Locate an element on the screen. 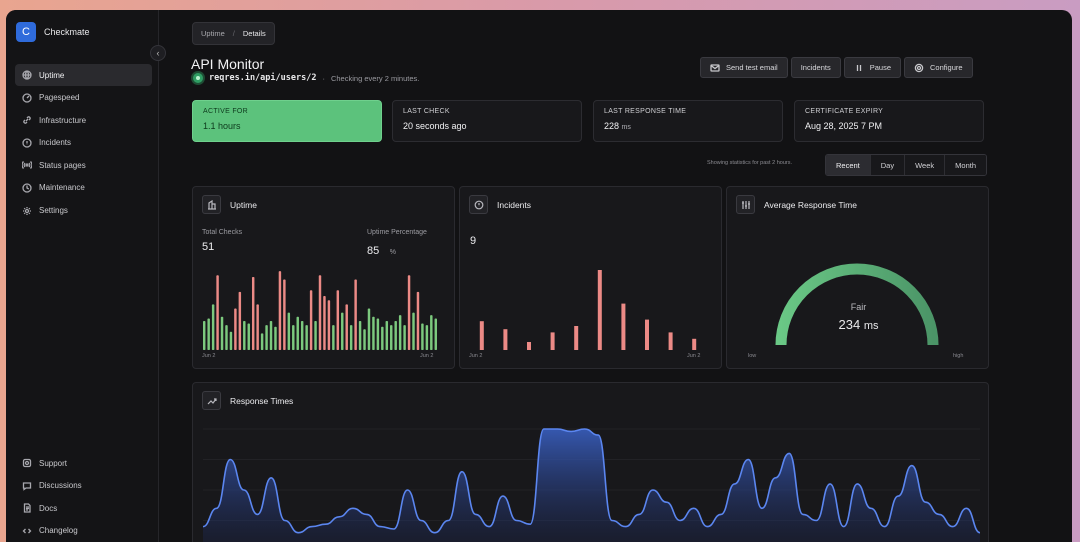 The width and height of the screenshot is (1080, 542). incidents-label: Incidents is located at coordinates (815, 67).